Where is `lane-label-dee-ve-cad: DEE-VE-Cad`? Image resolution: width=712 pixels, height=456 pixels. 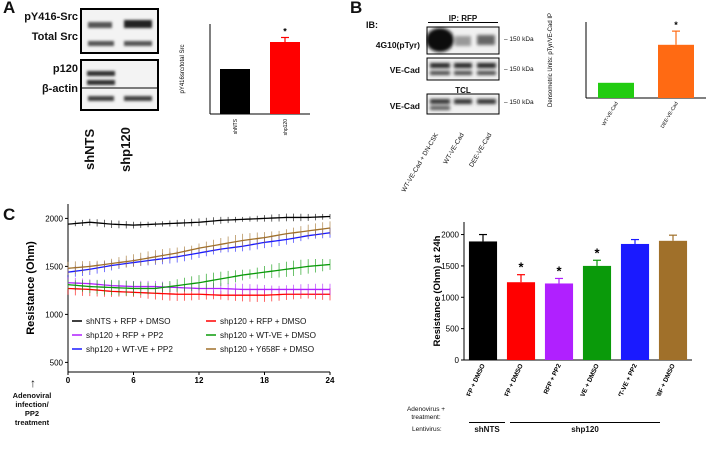
lane-label-dee-ve-cad: DEE-VE-Cad is located at coordinates (480, 150).